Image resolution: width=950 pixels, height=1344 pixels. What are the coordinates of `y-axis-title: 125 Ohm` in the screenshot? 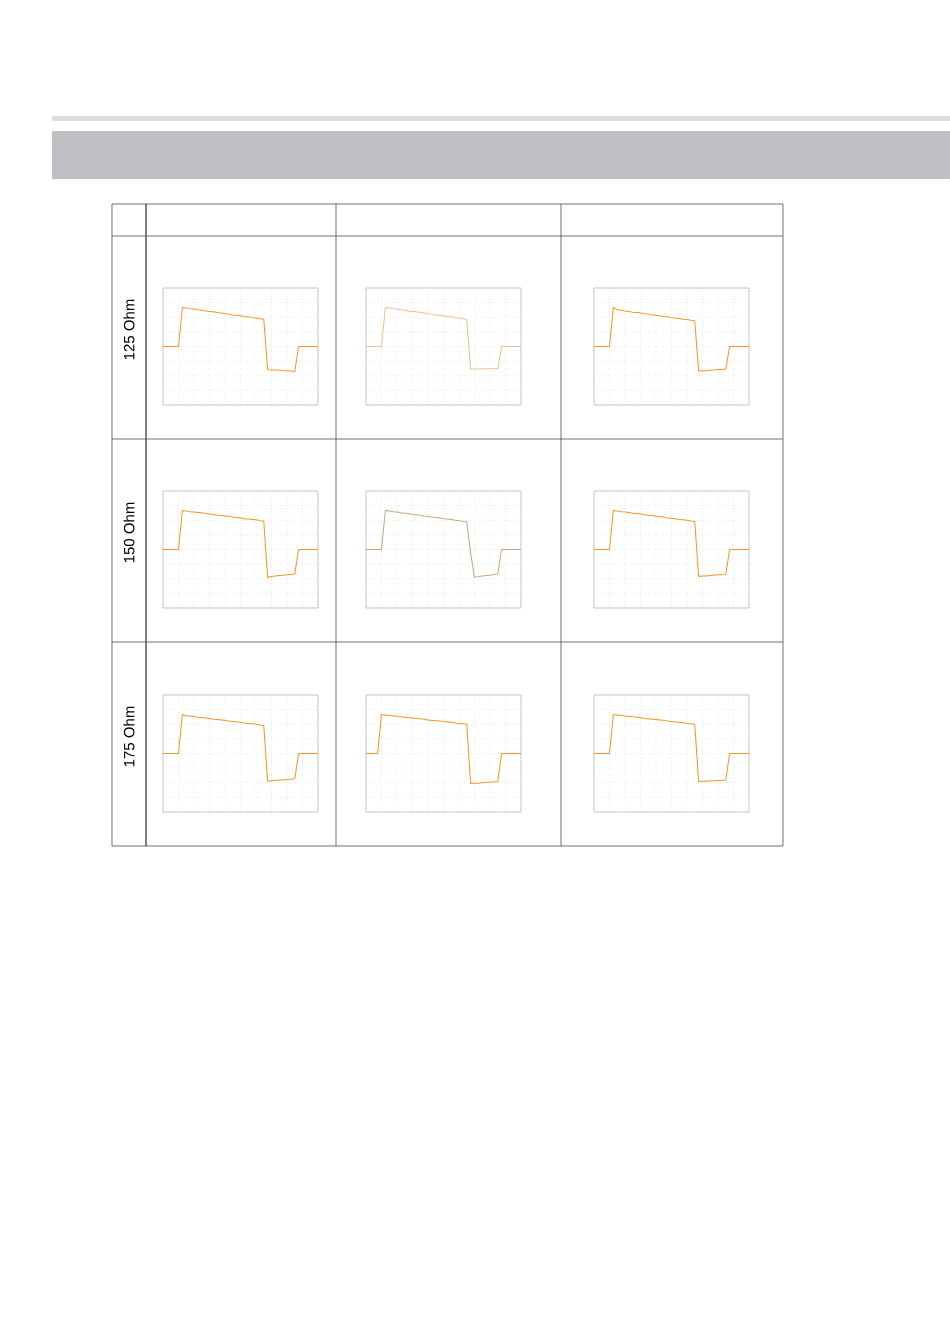 It's located at (129, 329).